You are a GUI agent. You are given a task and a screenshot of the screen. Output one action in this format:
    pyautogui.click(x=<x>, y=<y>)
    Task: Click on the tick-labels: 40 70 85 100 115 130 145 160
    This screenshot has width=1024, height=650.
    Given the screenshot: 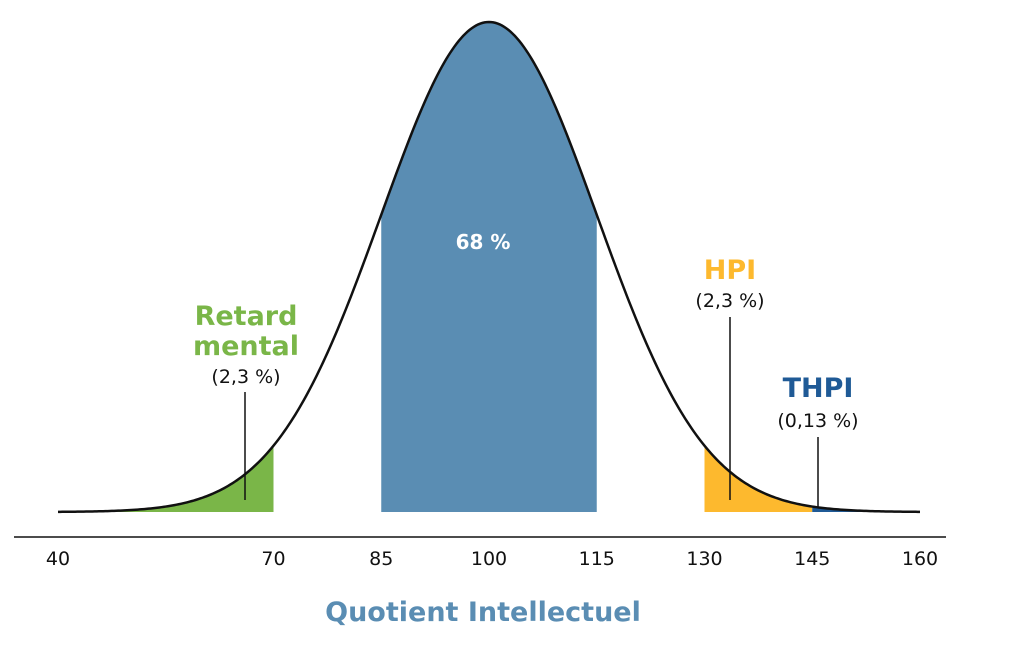 What is the action you would take?
    pyautogui.click(x=492, y=559)
    